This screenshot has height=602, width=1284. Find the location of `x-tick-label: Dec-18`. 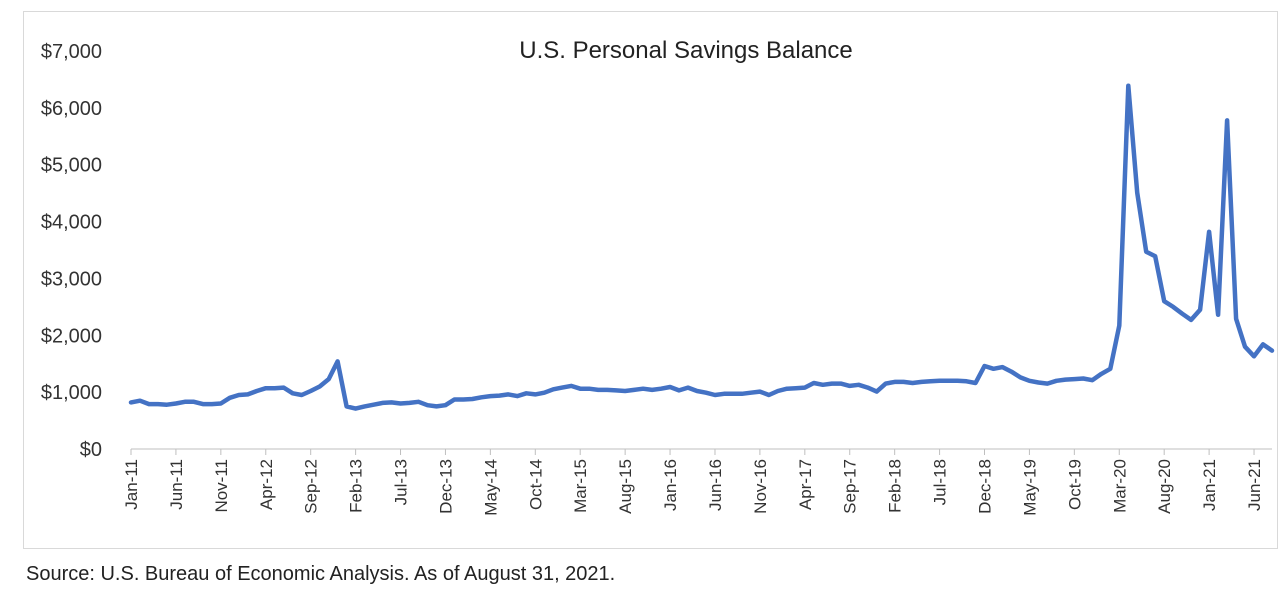

x-tick-label: Dec-18 is located at coordinates (985, 486).